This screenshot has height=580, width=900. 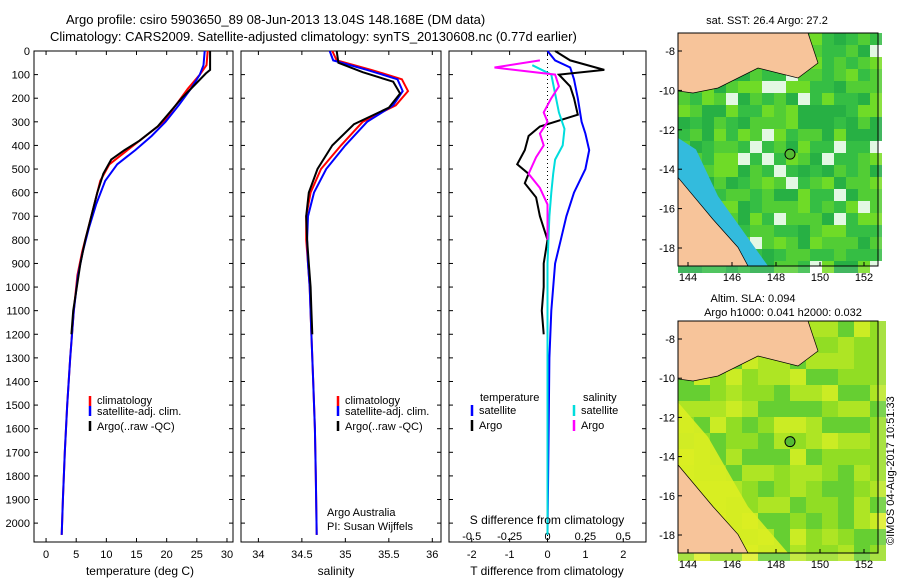 I want to click on x-tick-label: 35, so click(x=345, y=555).